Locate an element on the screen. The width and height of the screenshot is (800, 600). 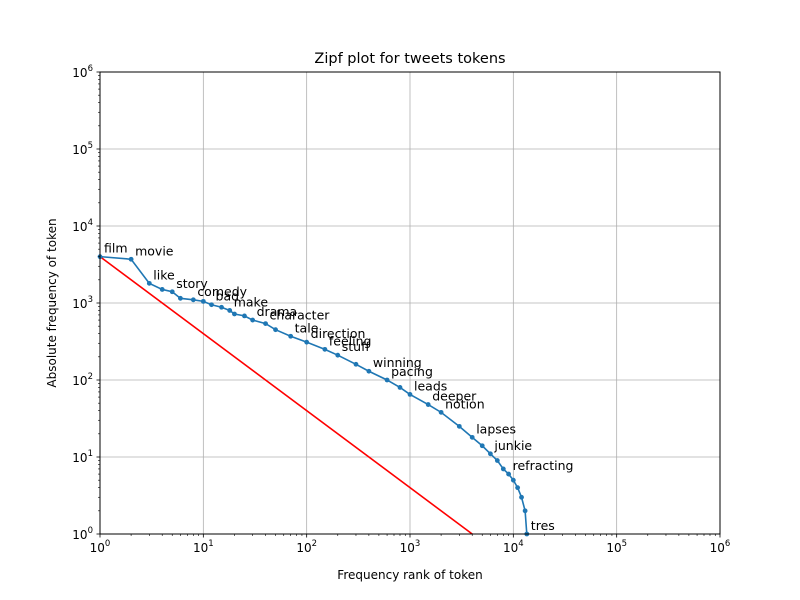
word-annotation: story is located at coordinates (192, 283).